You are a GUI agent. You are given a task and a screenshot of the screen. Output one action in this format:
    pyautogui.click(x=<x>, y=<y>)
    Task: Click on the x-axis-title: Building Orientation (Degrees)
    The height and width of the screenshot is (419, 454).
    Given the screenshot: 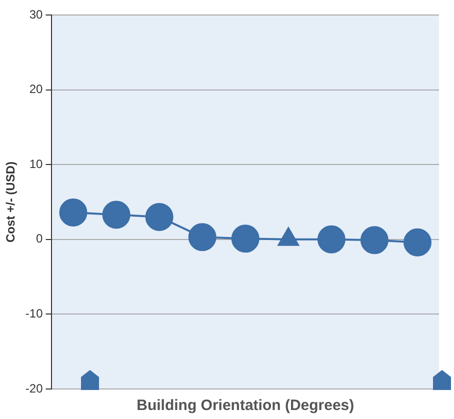 What is the action you would take?
    pyautogui.click(x=245, y=405)
    